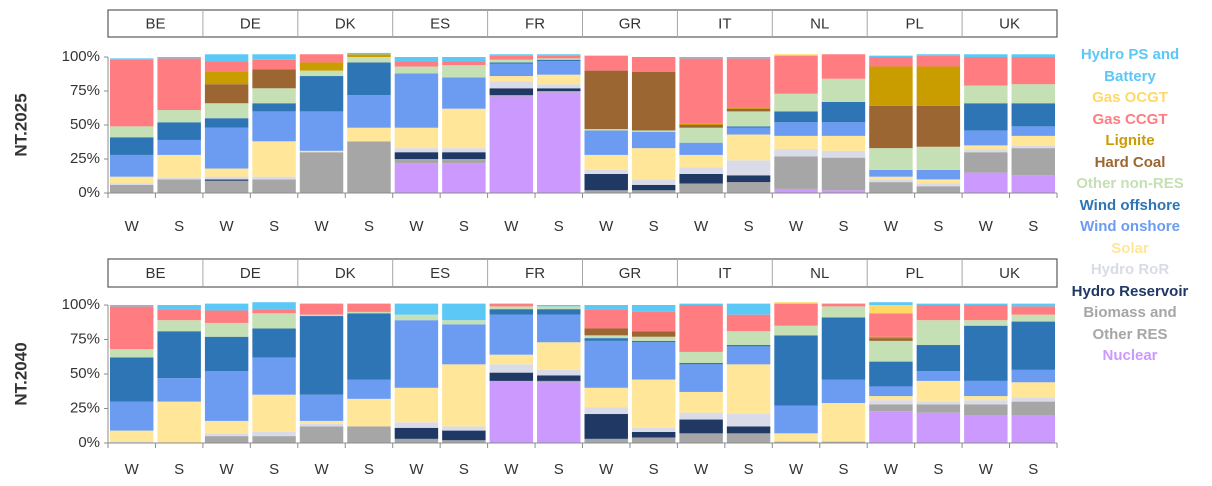 The height and width of the screenshot is (486, 1212). What do you see at coordinates (1130, 162) in the screenshot?
I see `legend-entry: Hard Coal` at bounding box center [1130, 162].